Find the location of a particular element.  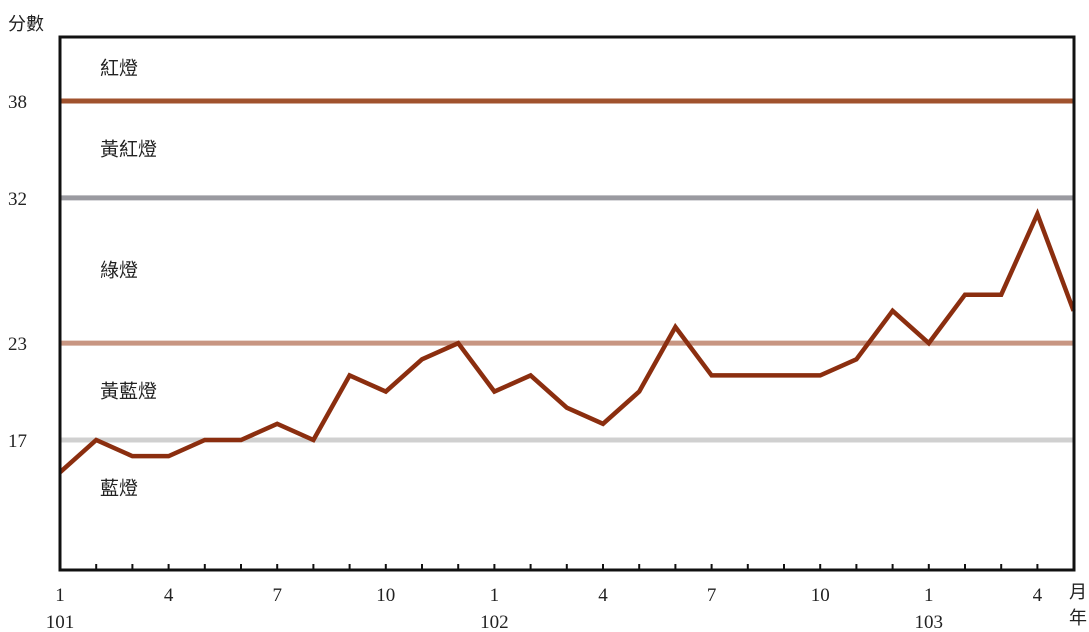

y-axis-label: 分數 is located at coordinates (26, 24).